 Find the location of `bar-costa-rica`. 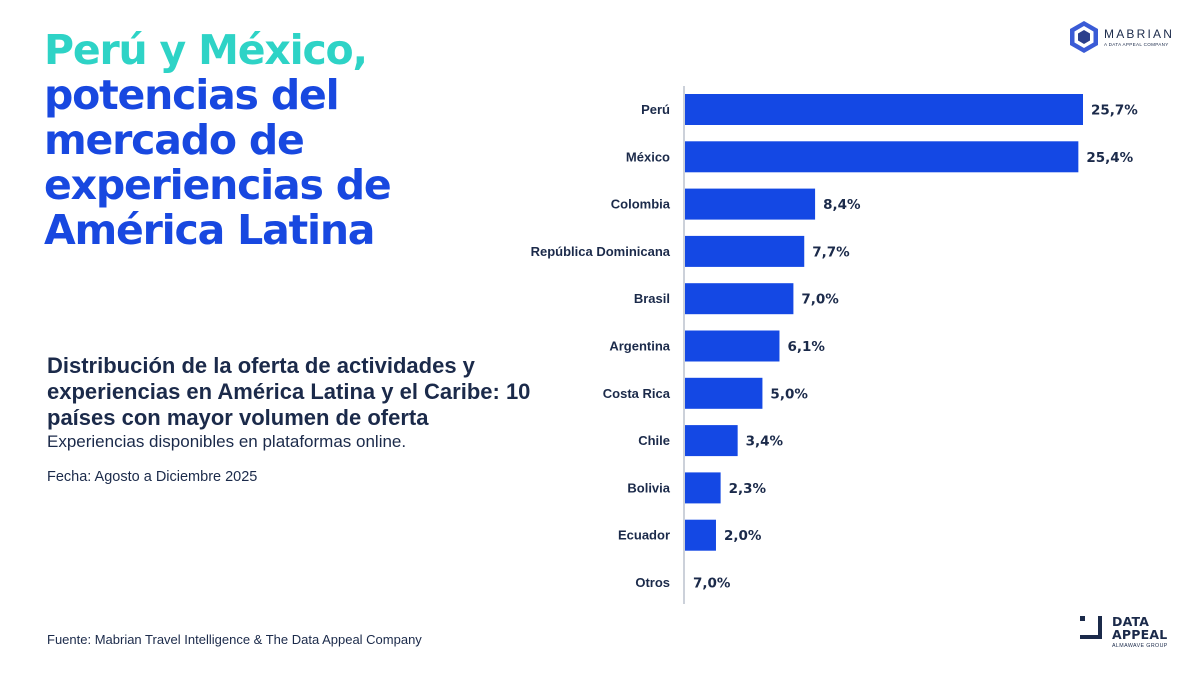

bar-costa-rica is located at coordinates (724, 393).